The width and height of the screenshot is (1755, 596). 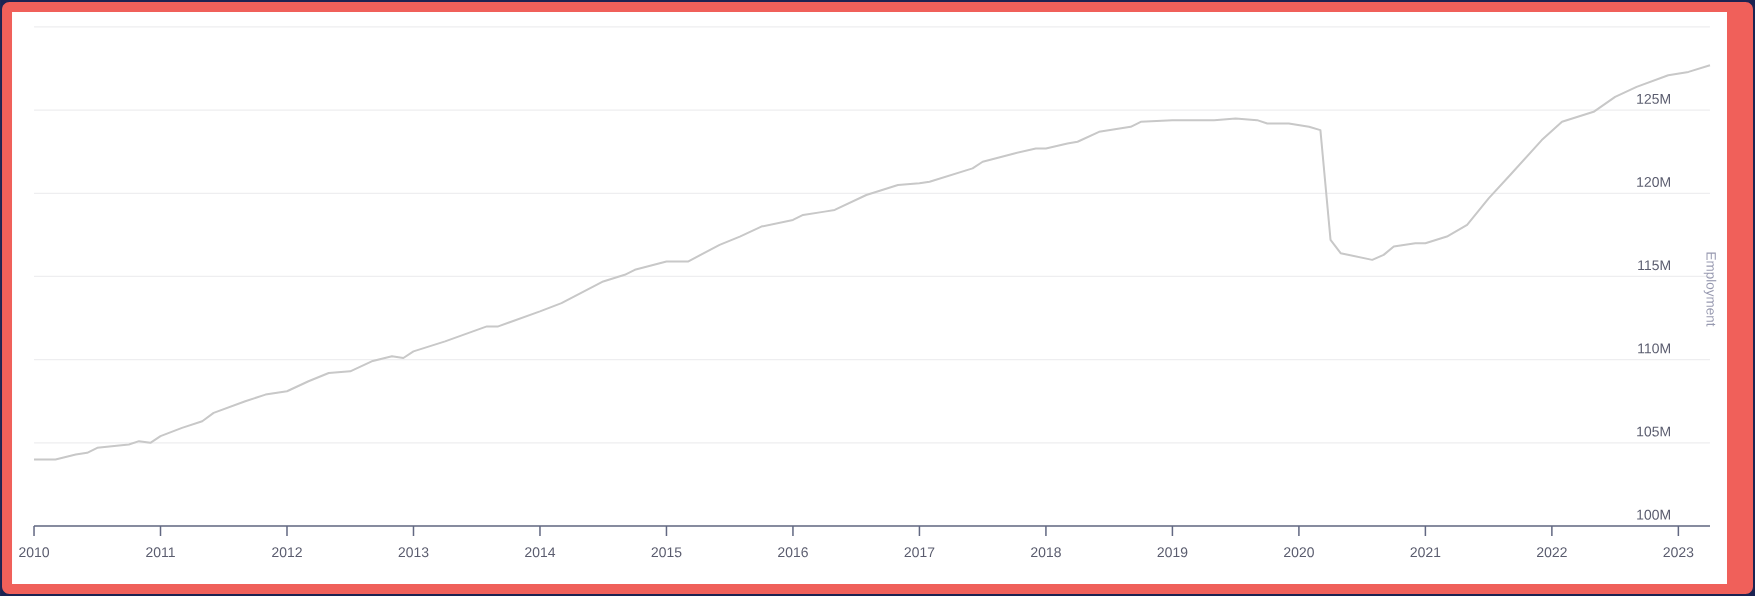 I want to click on x-tick-label: 2017, so click(x=919, y=552).